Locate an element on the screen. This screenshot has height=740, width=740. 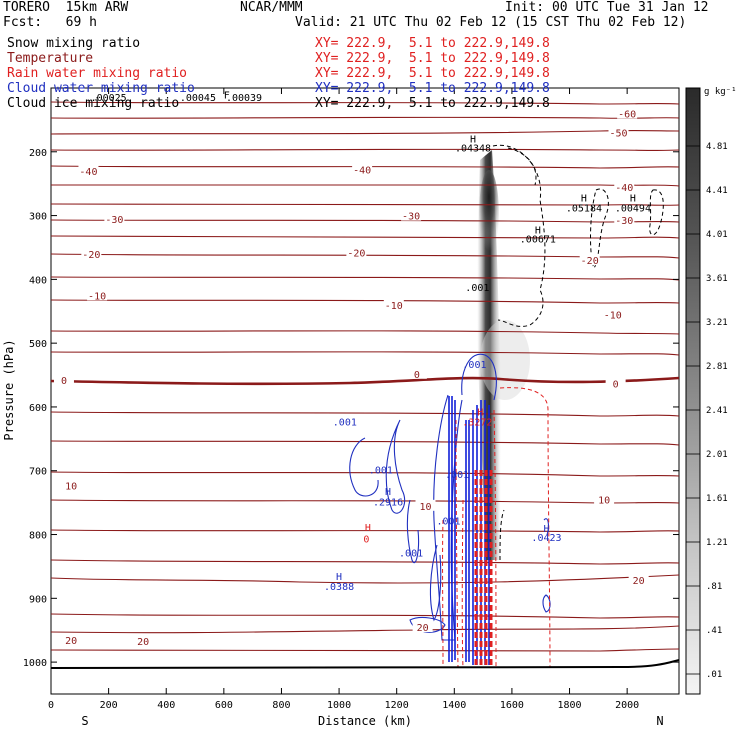
snow-shading is located at coordinates (489, 355).